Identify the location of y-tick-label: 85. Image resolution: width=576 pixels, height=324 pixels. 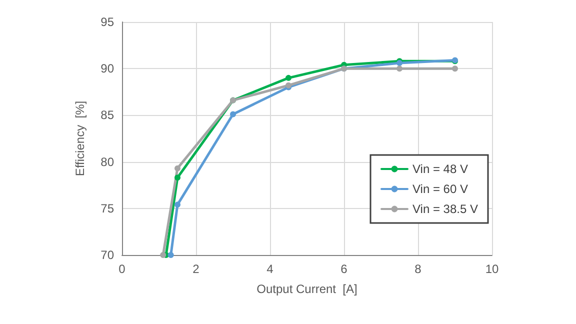
(107, 115).